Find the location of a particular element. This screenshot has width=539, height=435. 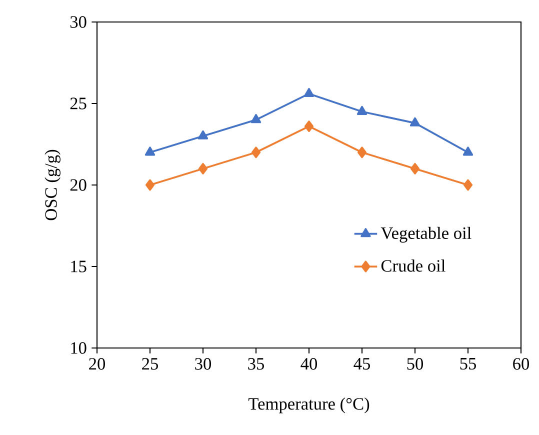

y-tick-label: 30 is located at coordinates (78, 22).